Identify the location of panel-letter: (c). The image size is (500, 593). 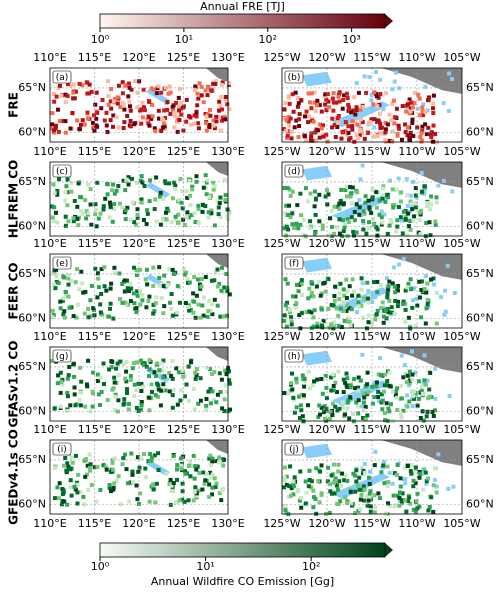
(62, 172).